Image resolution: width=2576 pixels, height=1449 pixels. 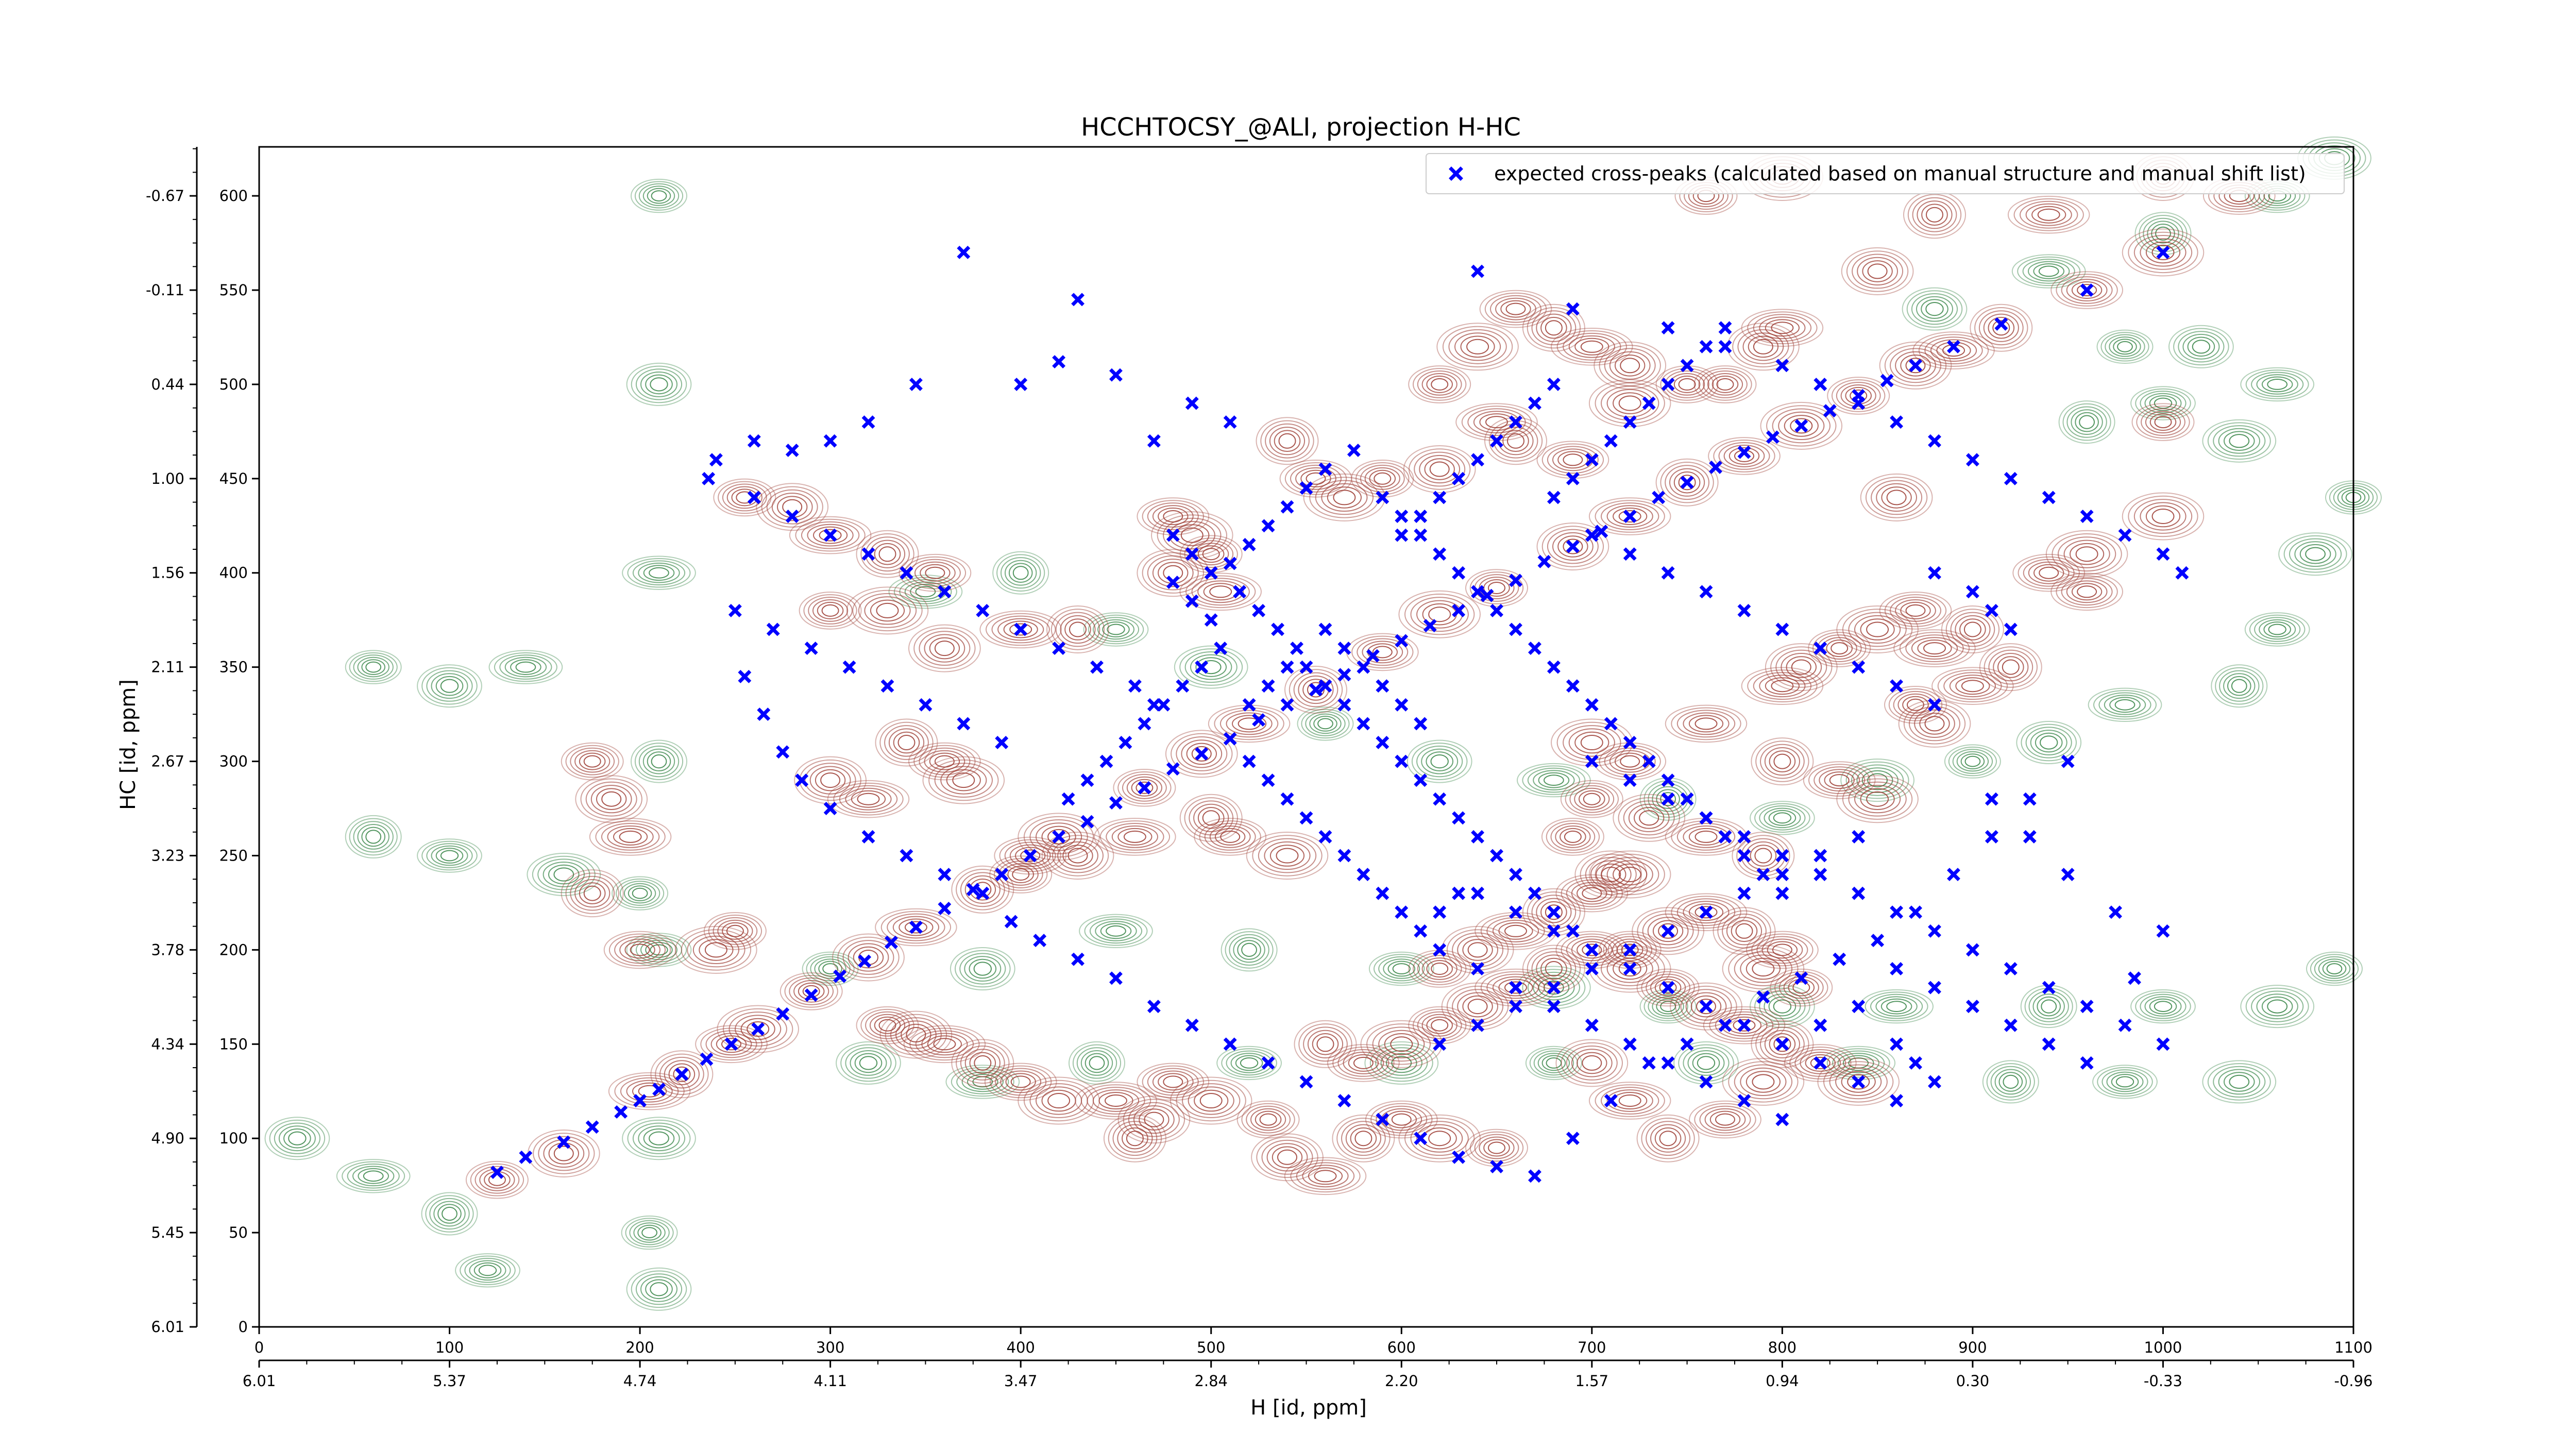 What do you see at coordinates (233, 573) in the screenshot?
I see `y-tick-label: 400` at bounding box center [233, 573].